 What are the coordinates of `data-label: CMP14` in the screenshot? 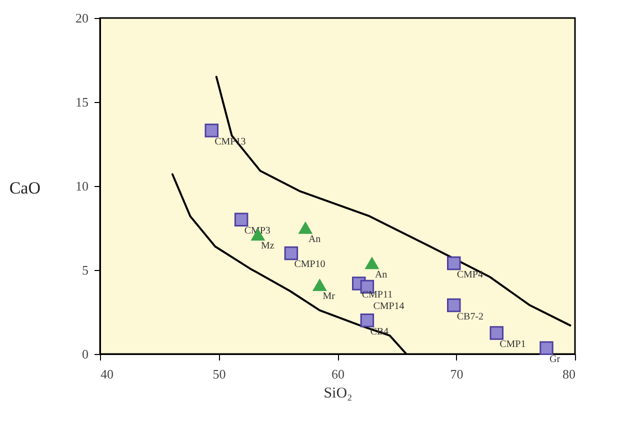 It's located at (388, 306).